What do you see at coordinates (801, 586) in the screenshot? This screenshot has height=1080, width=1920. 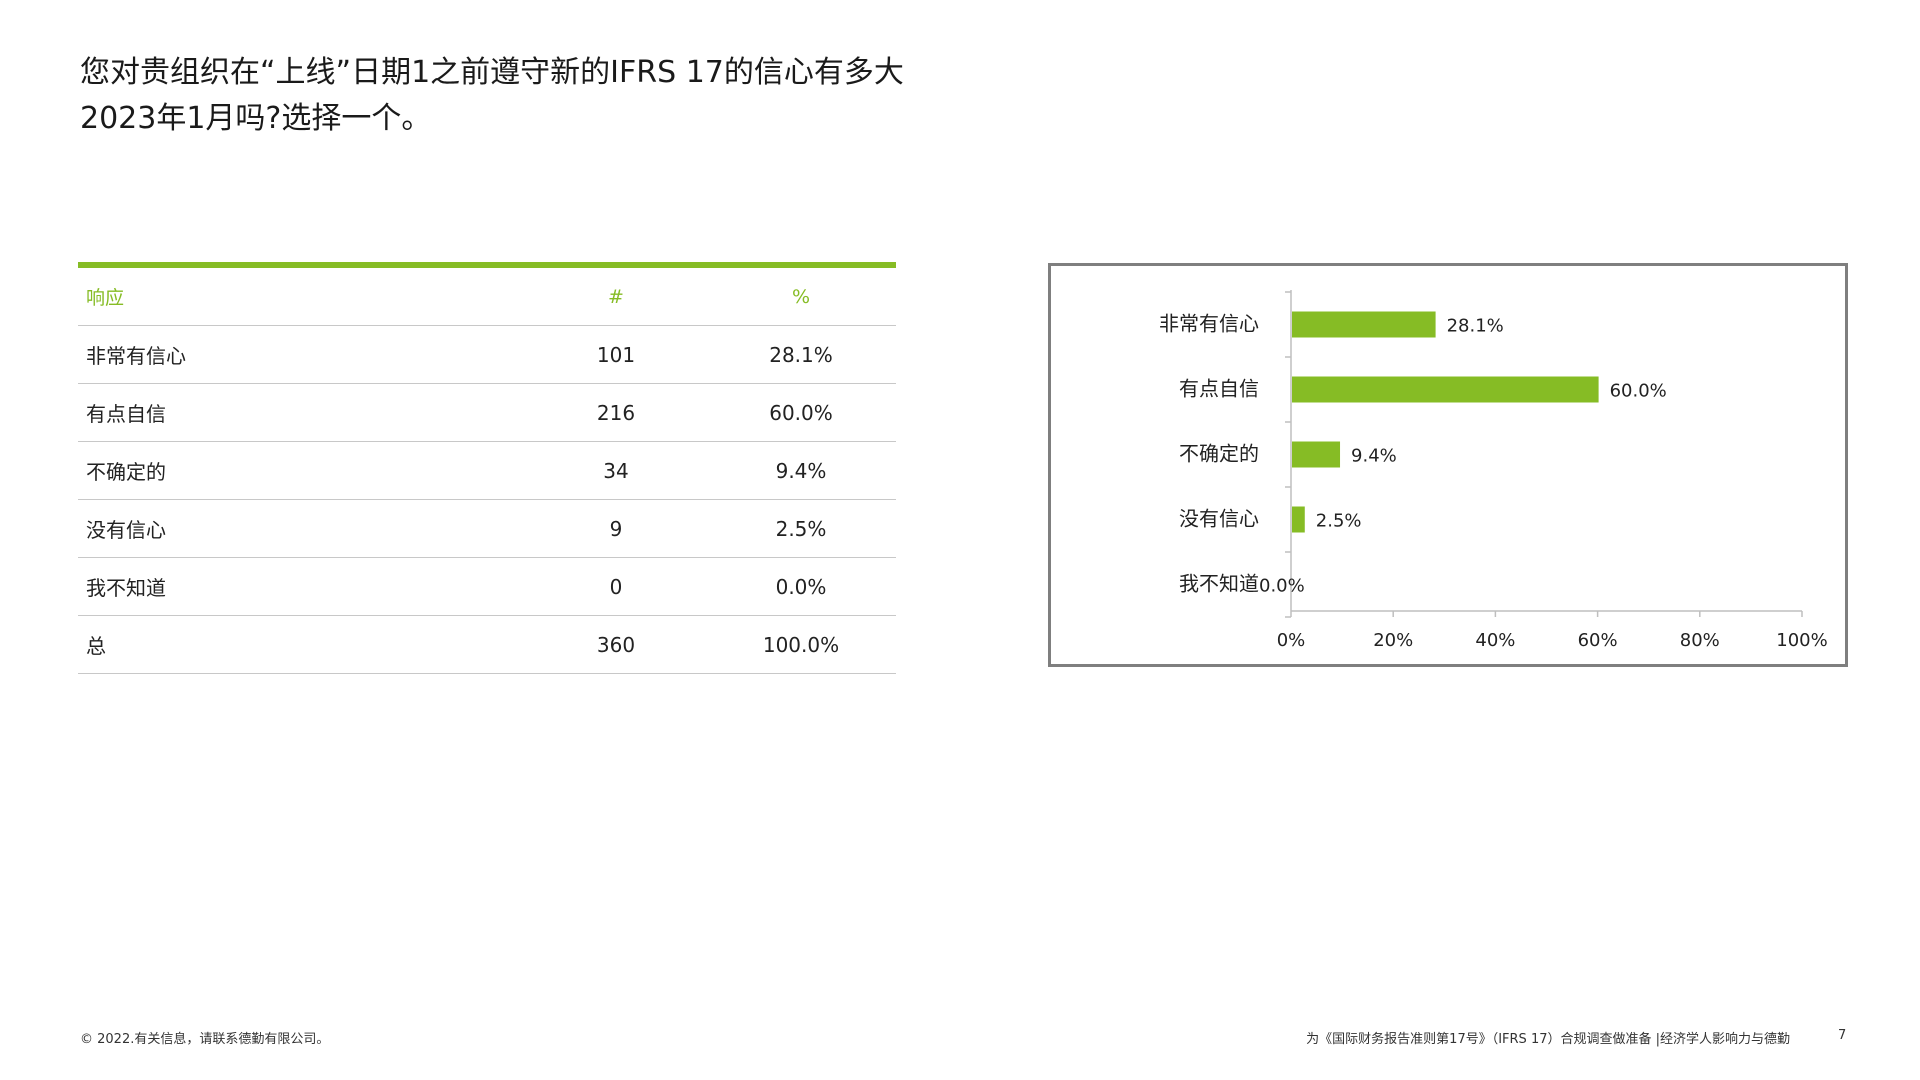 I see `row-percent: 0.0%` at bounding box center [801, 586].